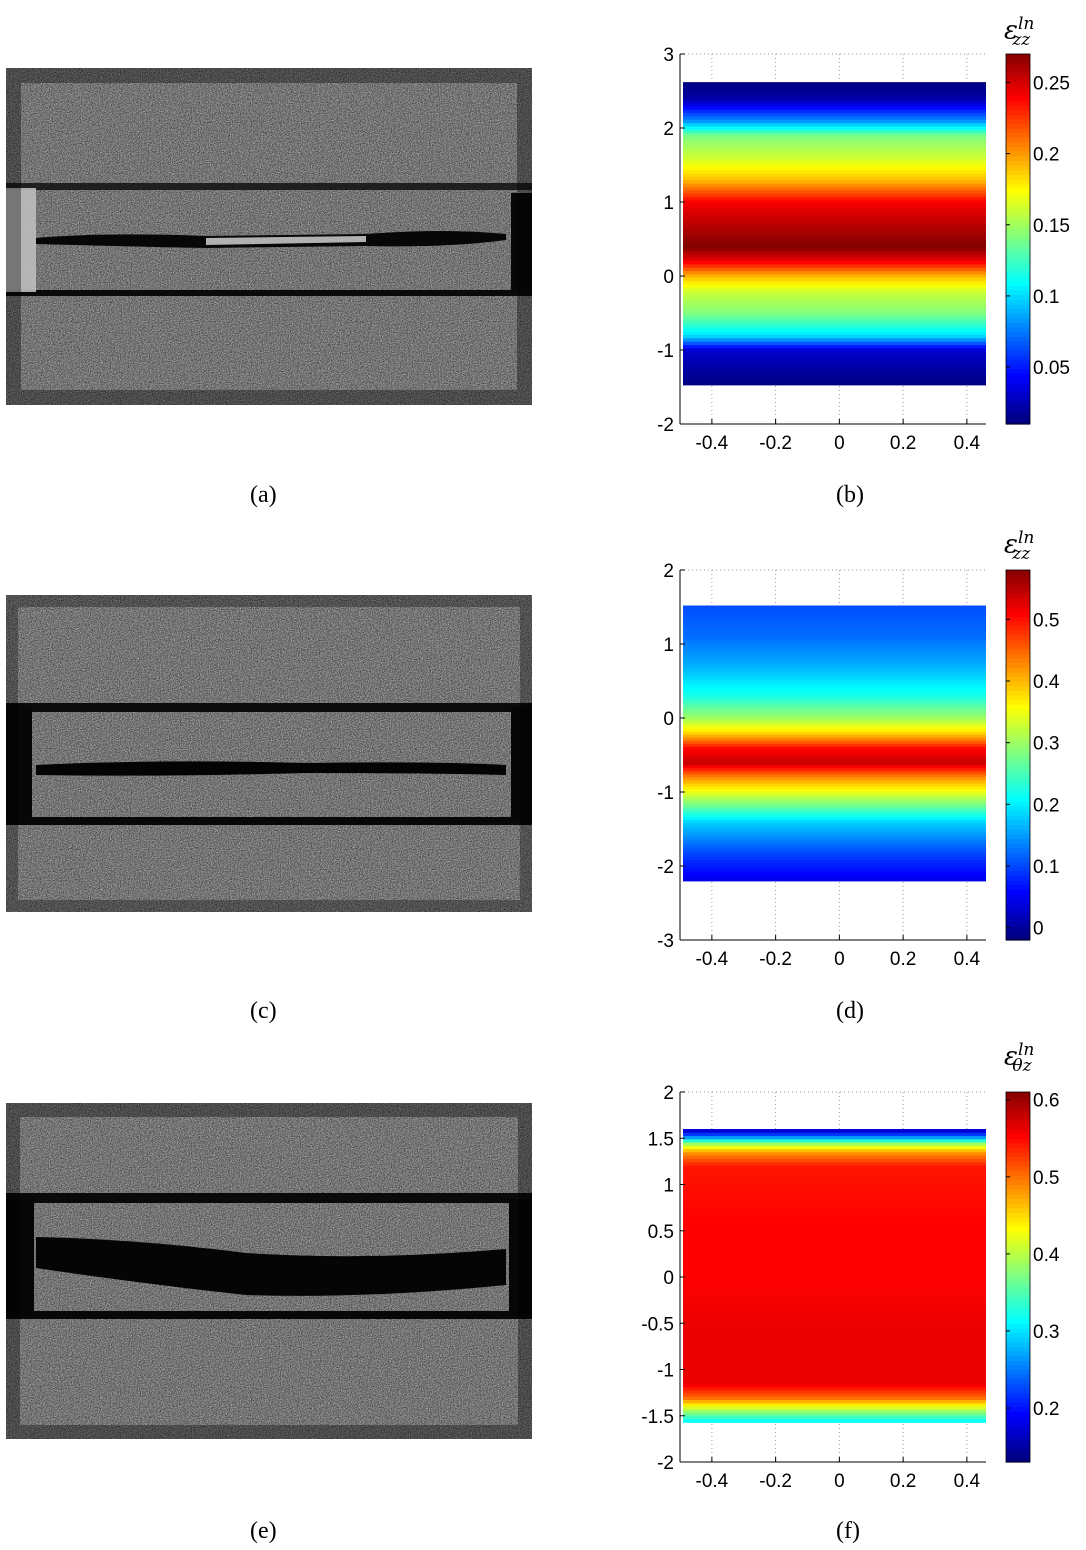 This screenshot has height=1550, width=1086. Describe the element at coordinates (263, 1011) in the screenshot. I see `caption-c: (c)` at that location.